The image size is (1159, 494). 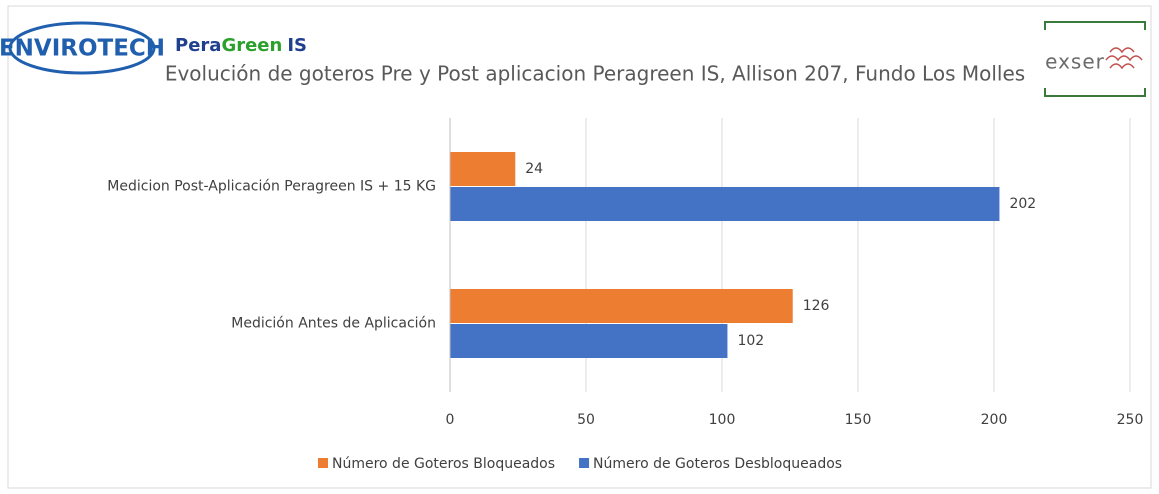 What do you see at coordinates (1075, 62) in the screenshot?
I see `logo-text: exser` at bounding box center [1075, 62].